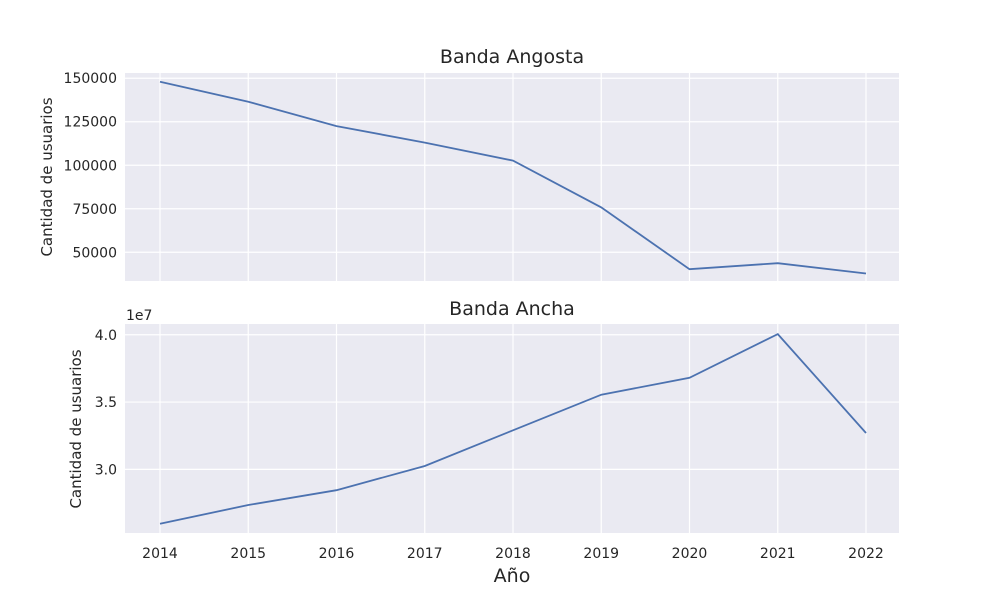 The image size is (1000, 600). Describe the element at coordinates (90, 79) in the screenshot. I see `y-tick-label-top-4: 150000` at that location.